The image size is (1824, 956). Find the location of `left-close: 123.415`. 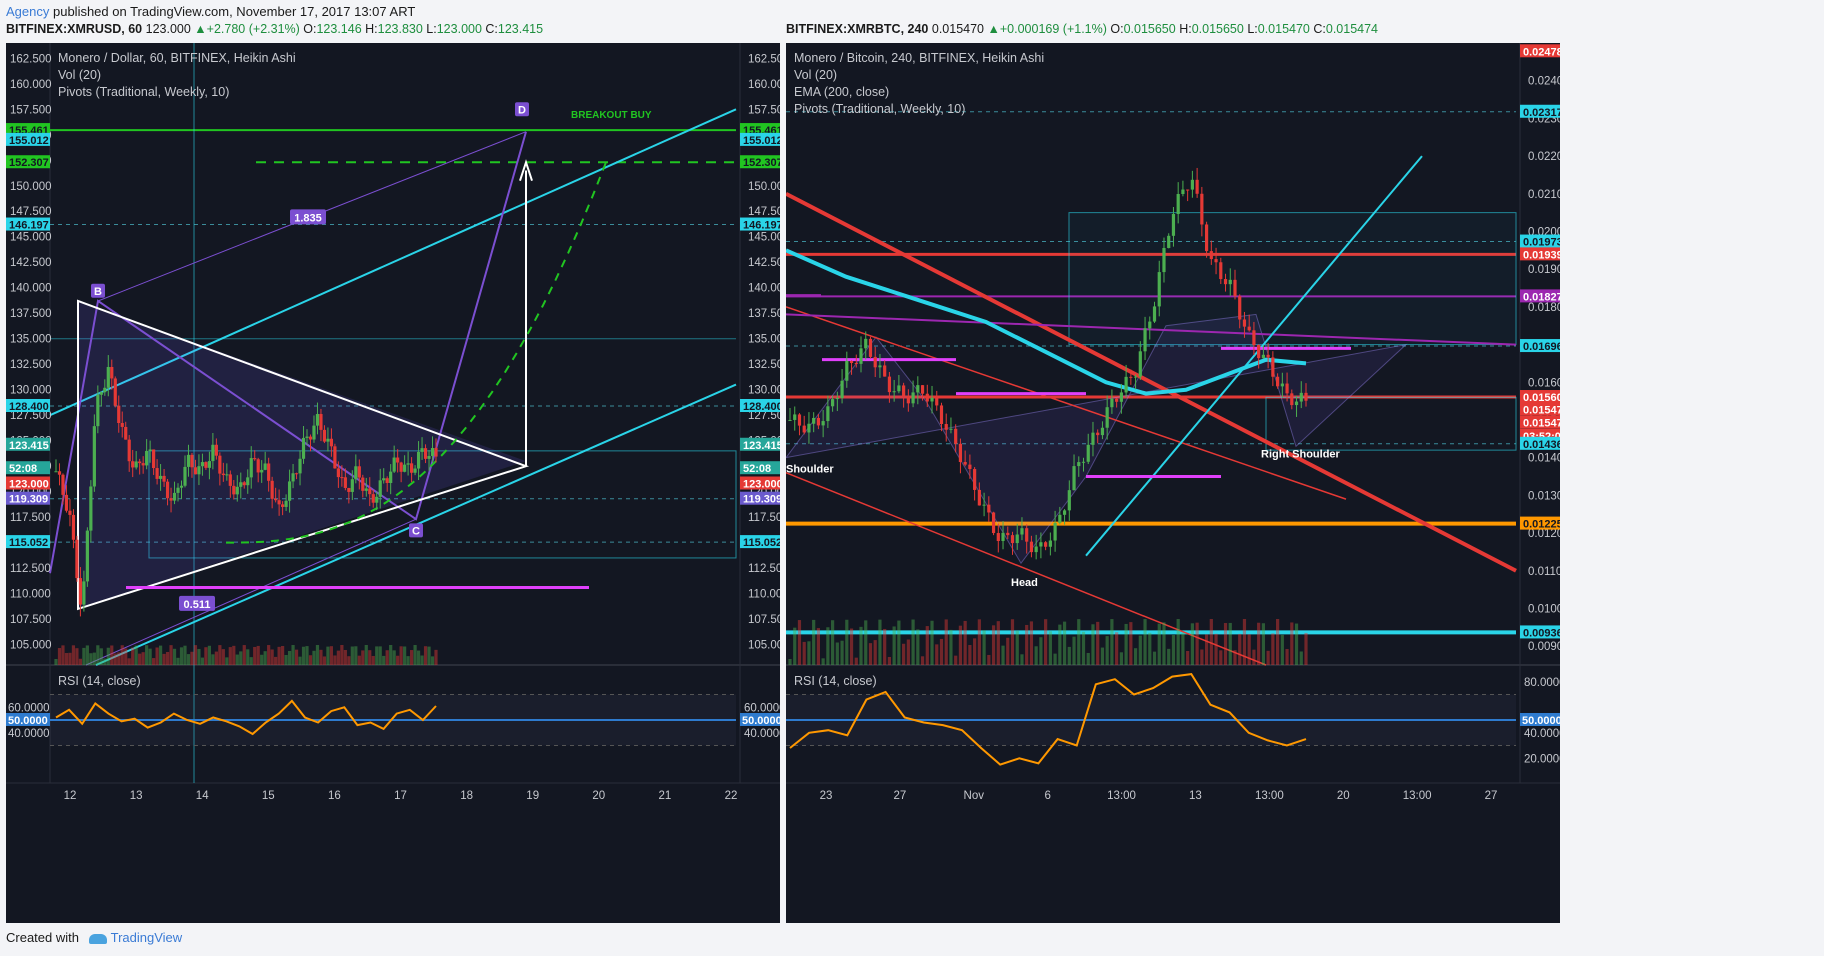

left-close: 123.415 is located at coordinates (520, 29).